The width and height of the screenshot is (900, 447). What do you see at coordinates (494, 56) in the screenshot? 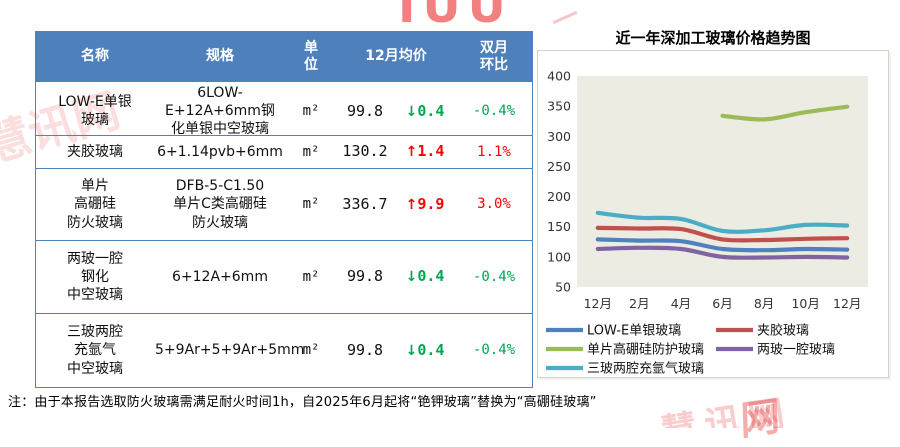
I see `header-ratio: 双月 环比` at bounding box center [494, 56].